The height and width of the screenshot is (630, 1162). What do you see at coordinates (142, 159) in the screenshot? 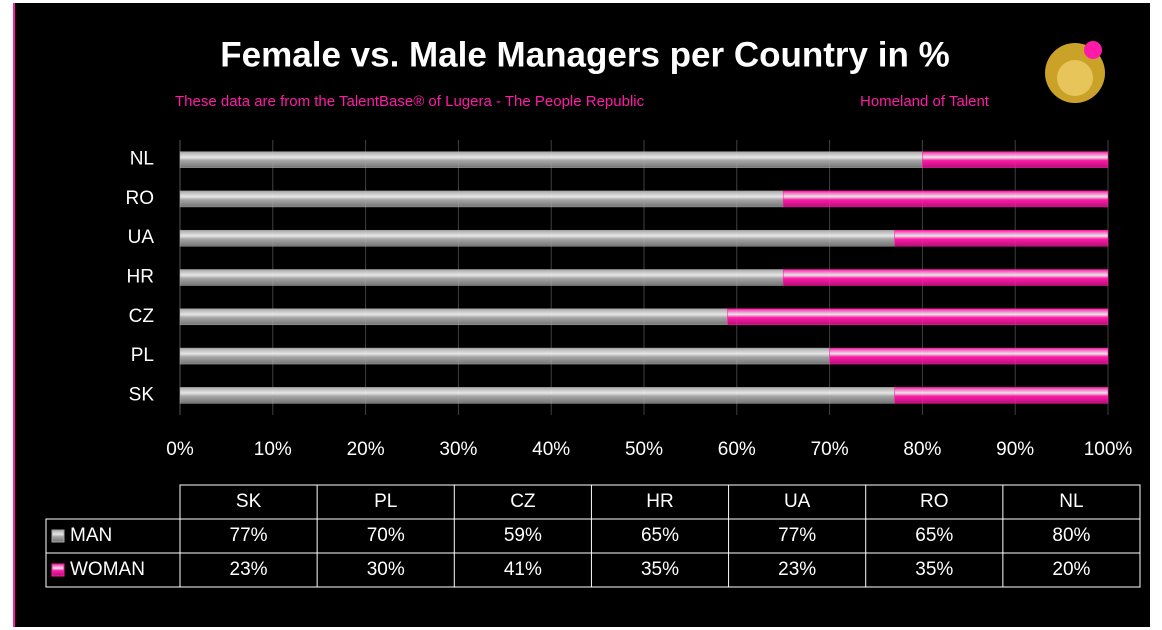
I see `y-tick-label: NL` at bounding box center [142, 159].